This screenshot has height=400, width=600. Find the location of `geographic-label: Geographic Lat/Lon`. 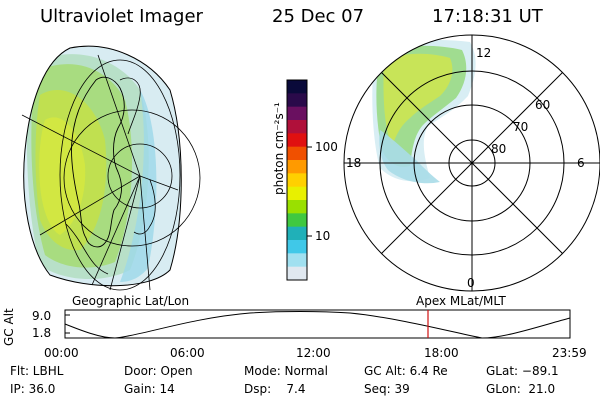

geographic-label: Geographic Lat/Lon is located at coordinates (131, 301).